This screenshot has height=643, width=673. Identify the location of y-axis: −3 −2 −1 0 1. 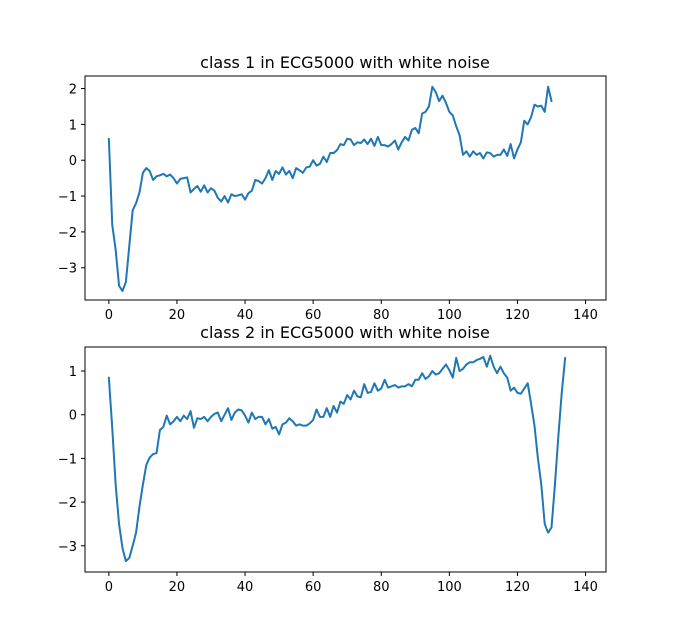
(71, 460).